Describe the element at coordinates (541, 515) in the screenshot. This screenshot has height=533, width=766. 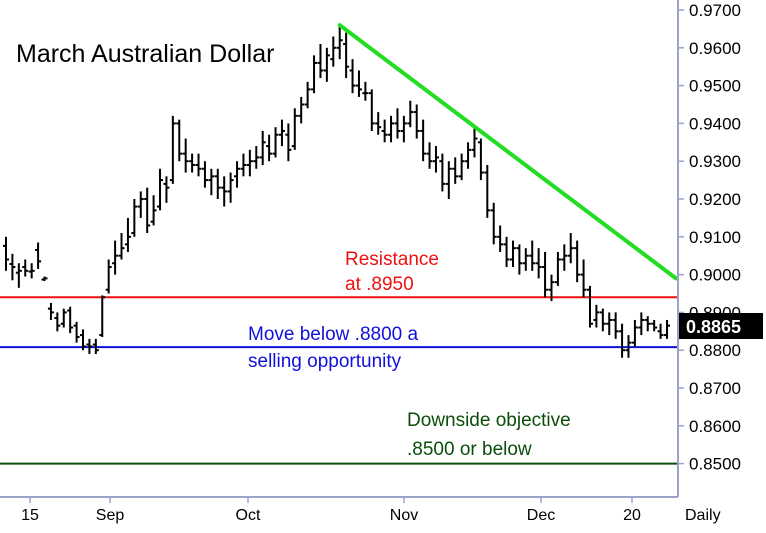
I see `x-tick-label: Dec` at that location.